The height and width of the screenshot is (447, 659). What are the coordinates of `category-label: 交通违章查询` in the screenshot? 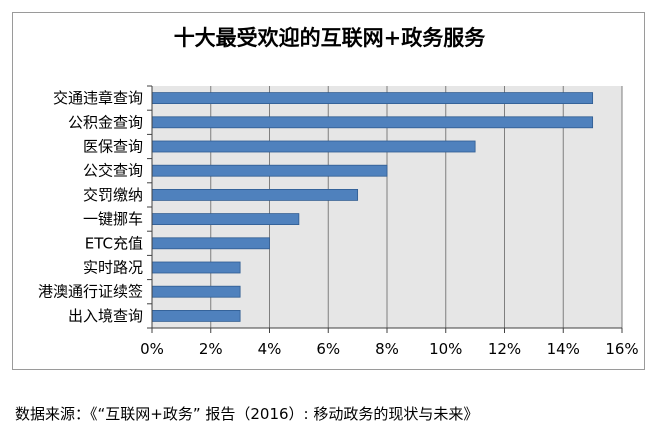 It's located at (98, 98).